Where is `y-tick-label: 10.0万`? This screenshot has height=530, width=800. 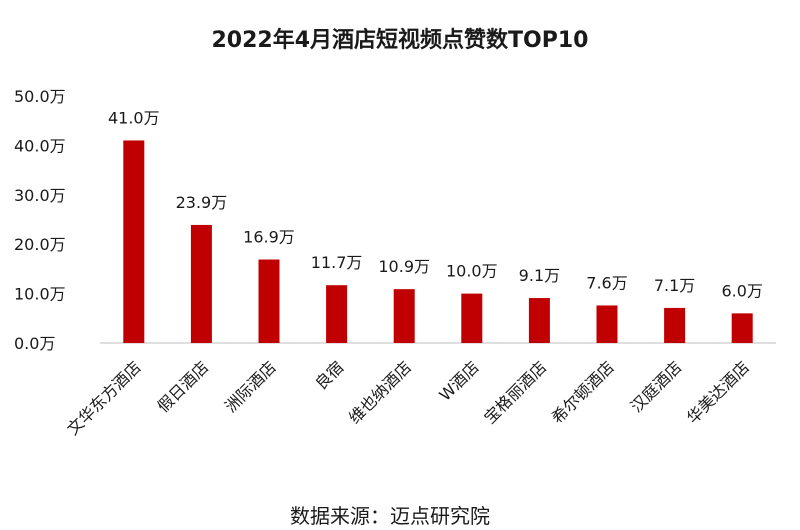 y-tick-label: 10.0万 is located at coordinates (40, 294).